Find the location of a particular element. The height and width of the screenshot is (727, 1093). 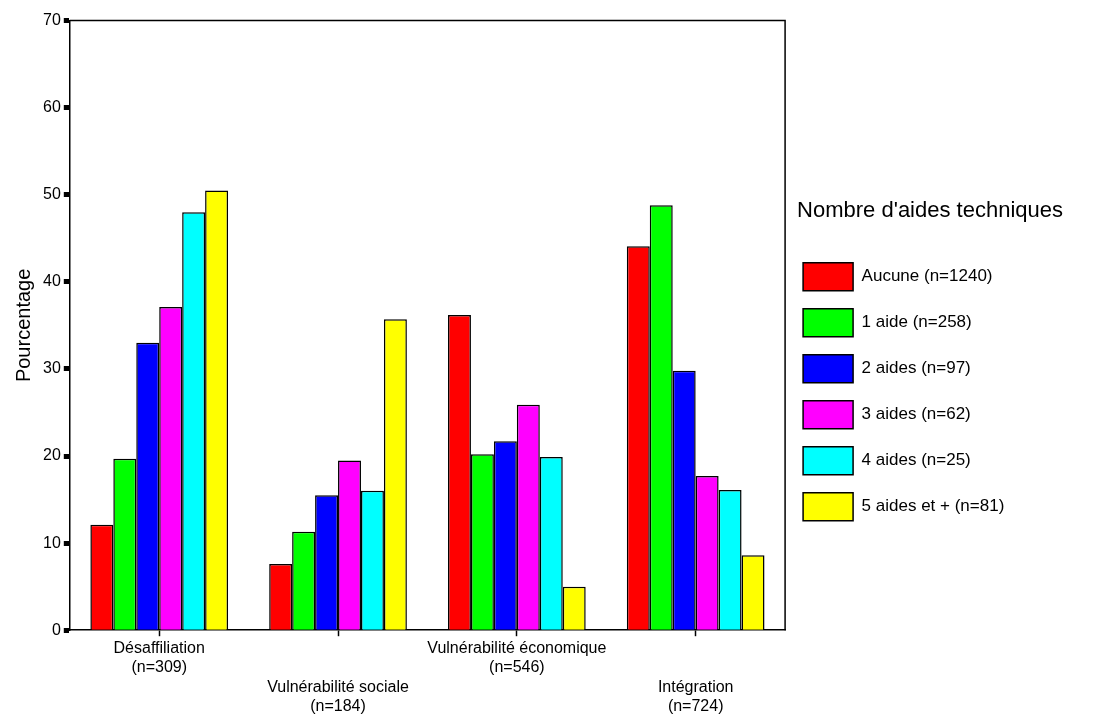

legend-label: 1 aide (n=258) is located at coordinates (916, 322).